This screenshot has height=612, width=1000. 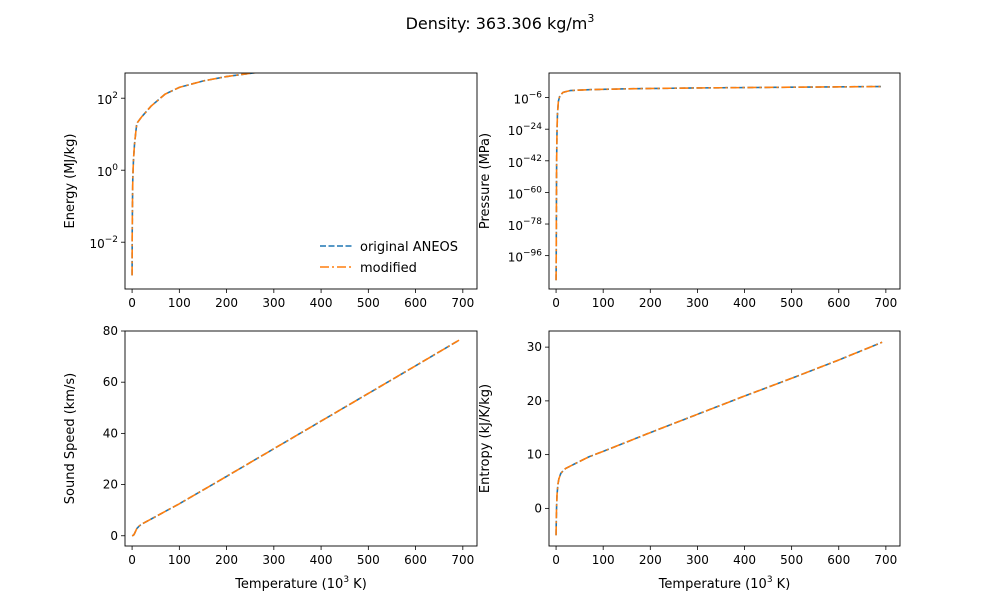 What do you see at coordinates (70, 438) in the screenshot?
I see `y-axis-label: Sound Speed (km/s)` at bounding box center [70, 438].